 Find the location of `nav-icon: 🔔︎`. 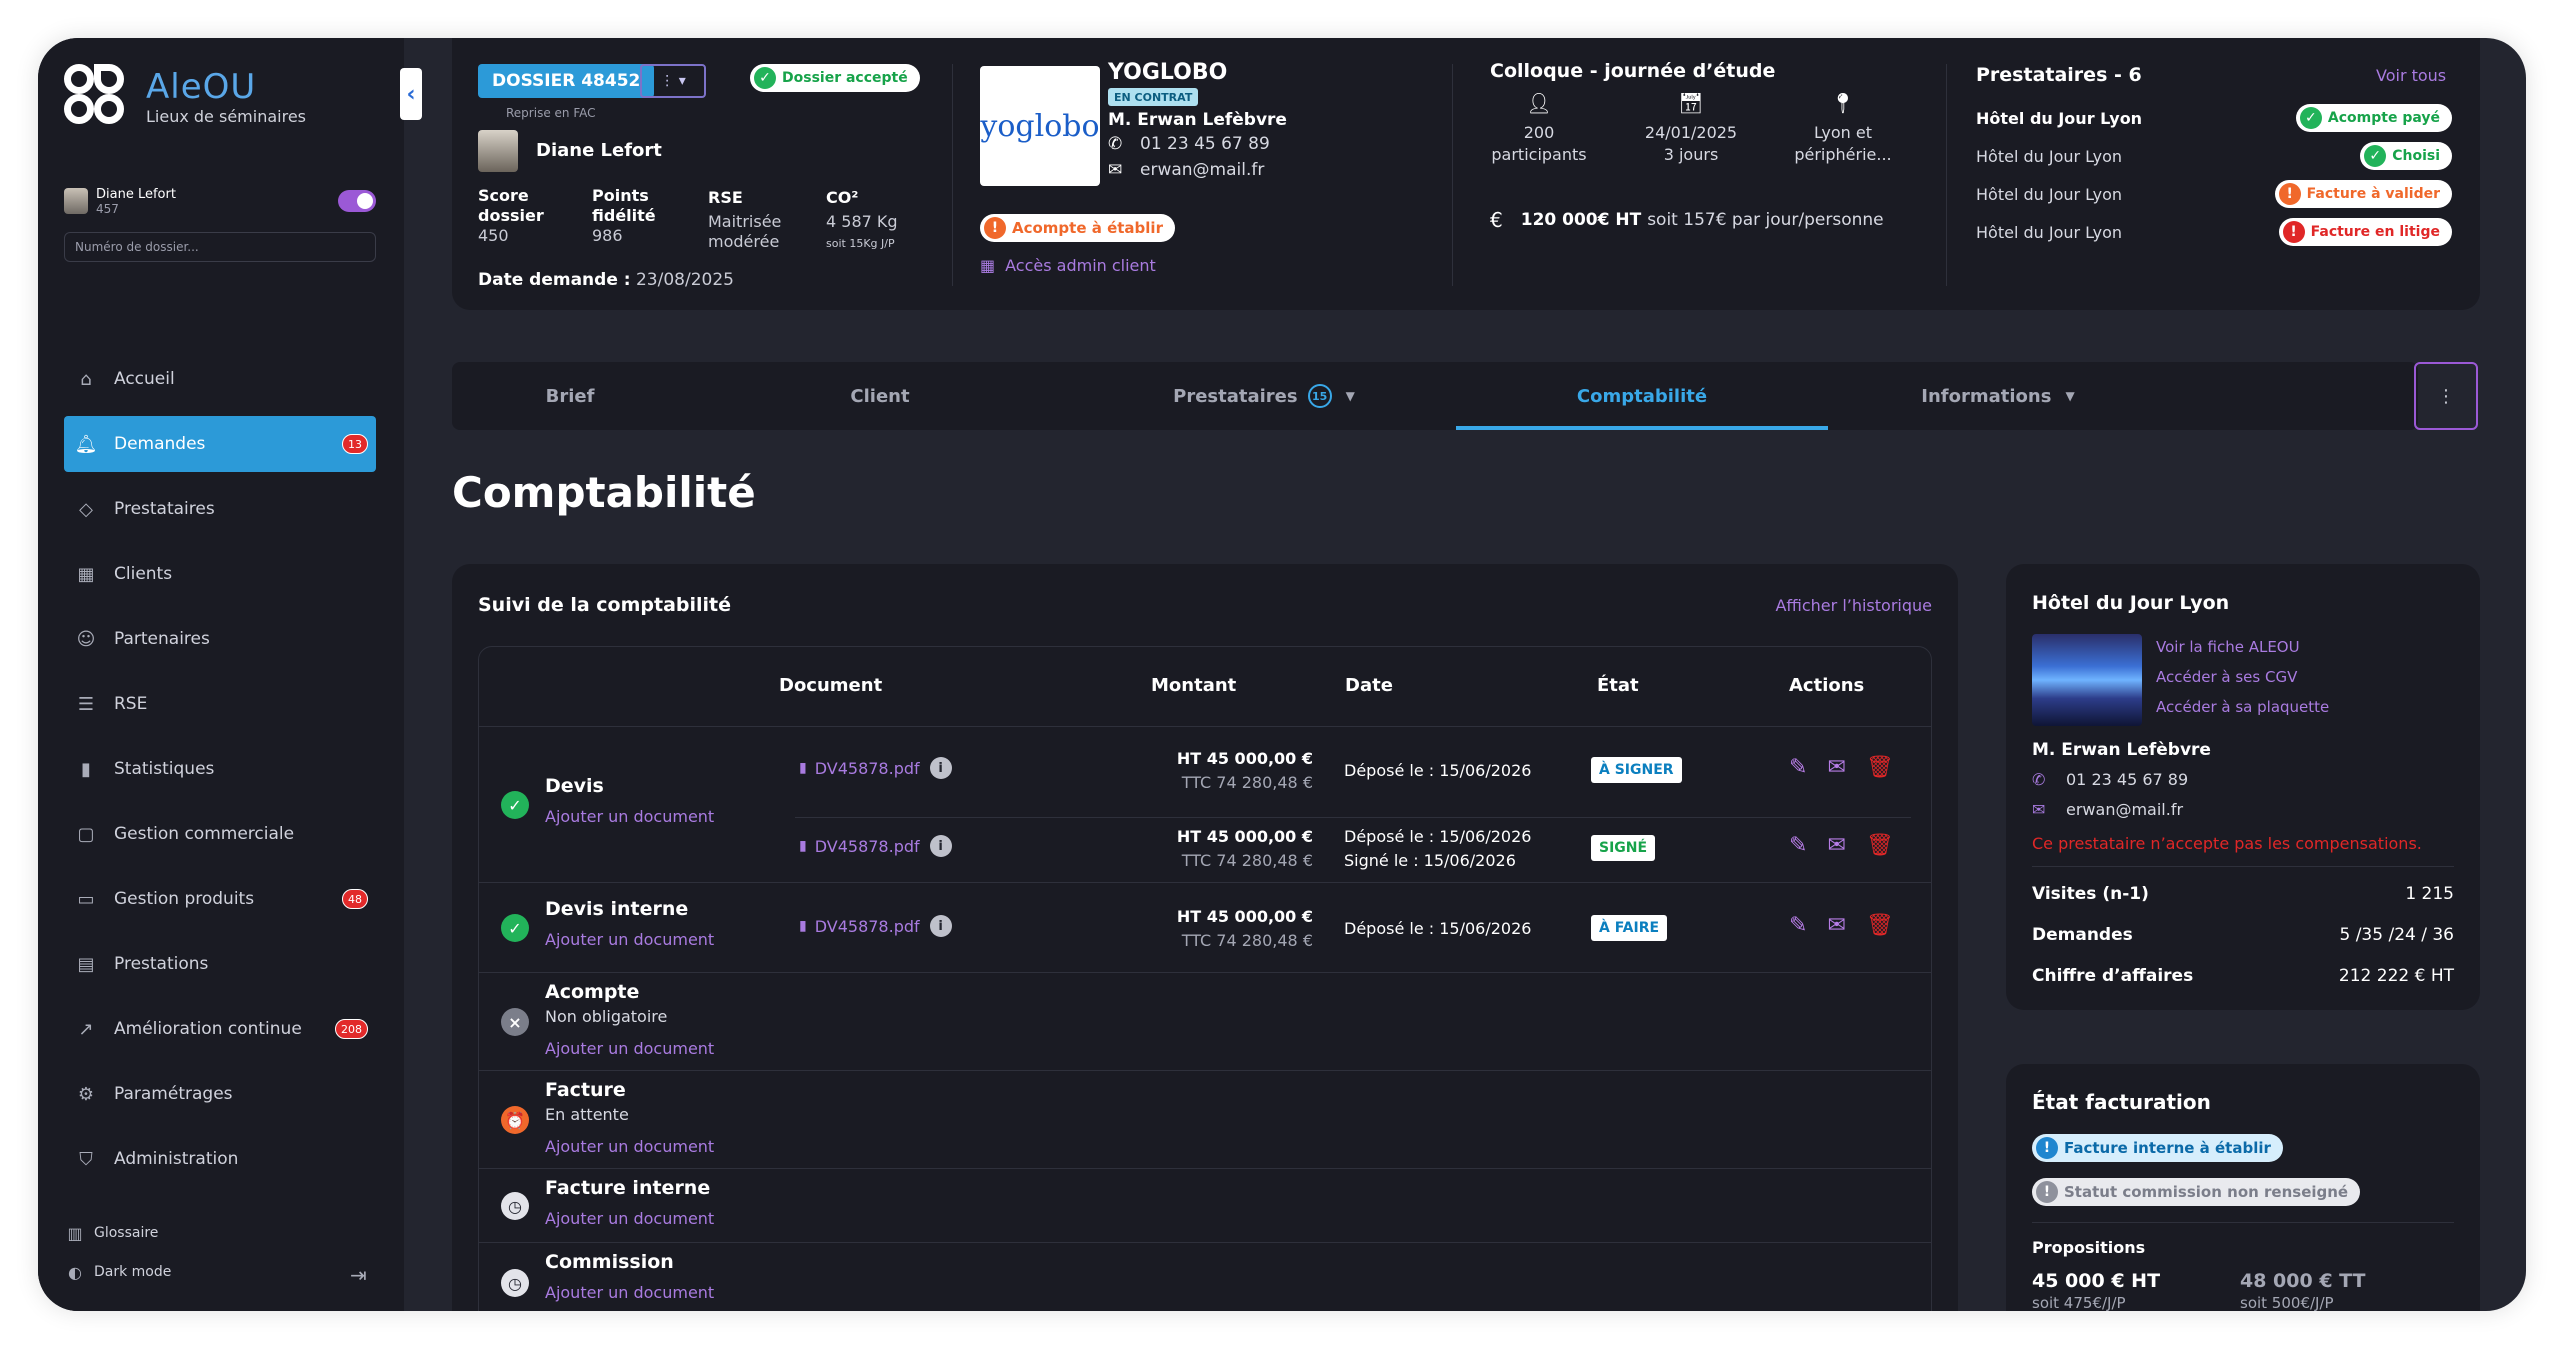

nav-icon: 🔔︎ is located at coordinates (86, 444).